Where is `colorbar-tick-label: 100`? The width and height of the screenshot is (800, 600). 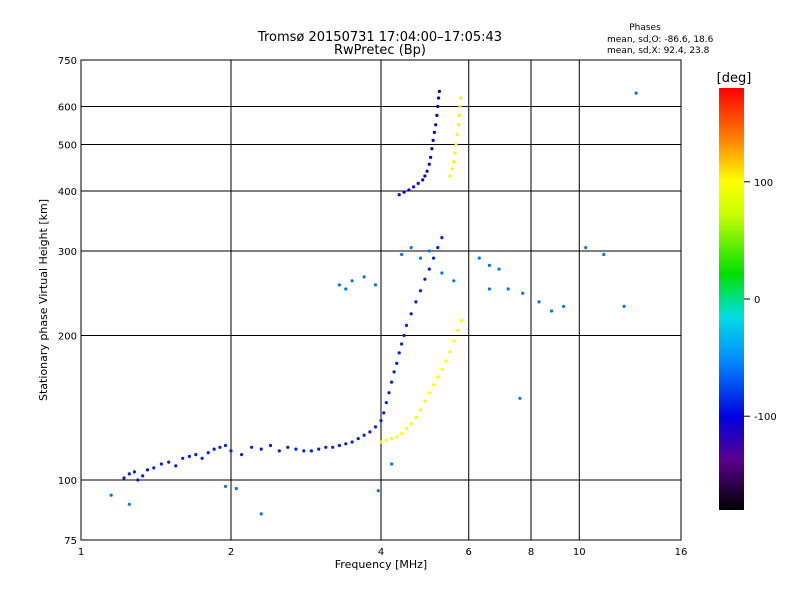
colorbar-tick-label: 100 is located at coordinates (763, 183).